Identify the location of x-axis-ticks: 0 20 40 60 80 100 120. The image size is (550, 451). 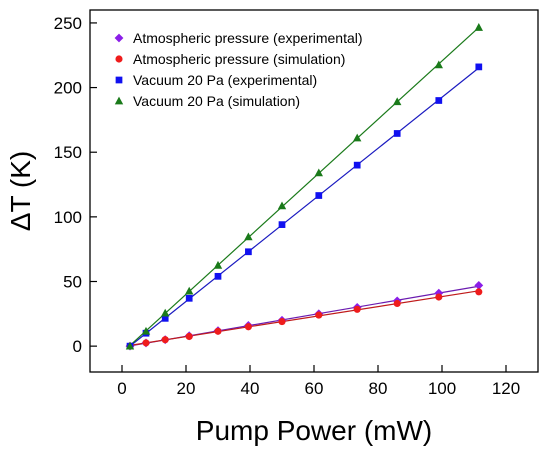
(318, 381).